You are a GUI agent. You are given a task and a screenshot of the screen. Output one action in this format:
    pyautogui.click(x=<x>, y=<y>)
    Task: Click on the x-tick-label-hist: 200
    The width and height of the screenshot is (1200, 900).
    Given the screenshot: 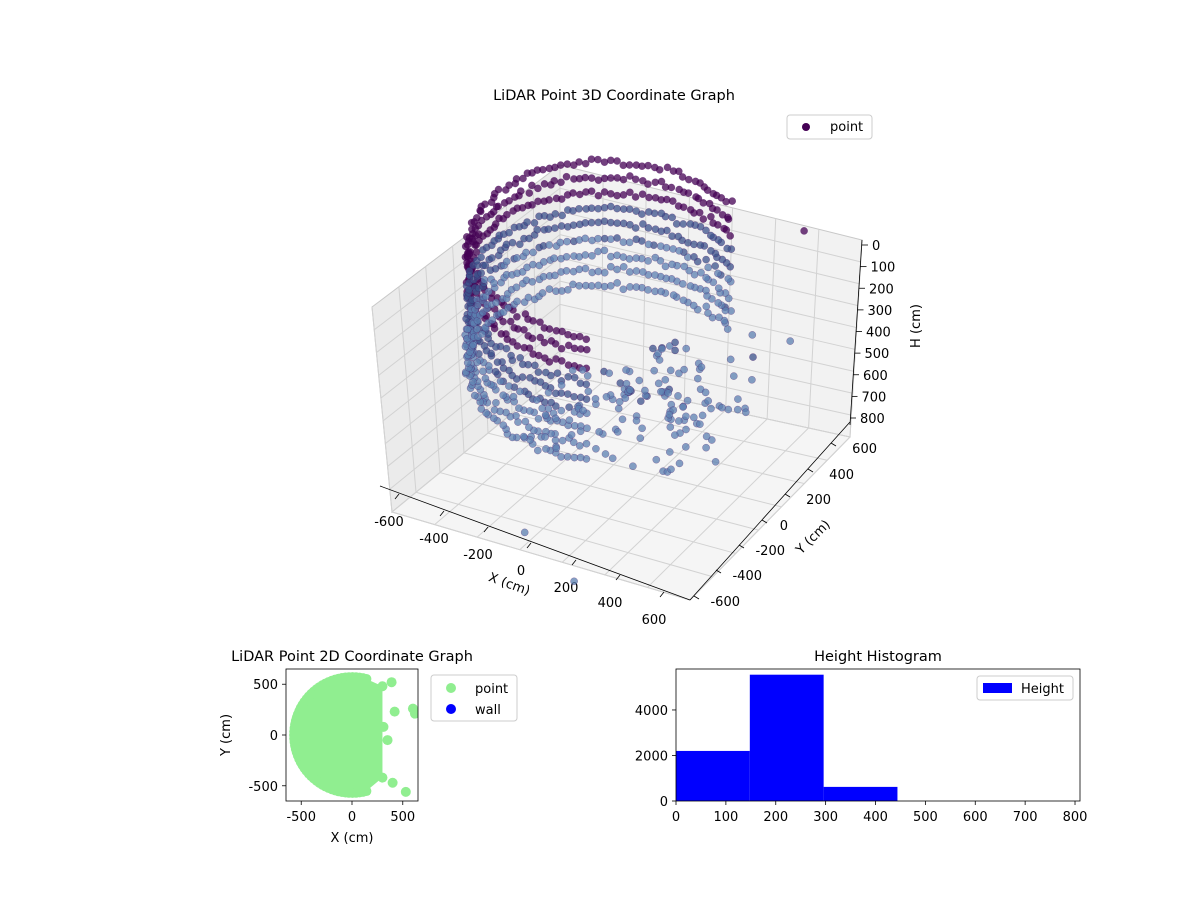 What is the action you would take?
    pyautogui.click(x=775, y=817)
    